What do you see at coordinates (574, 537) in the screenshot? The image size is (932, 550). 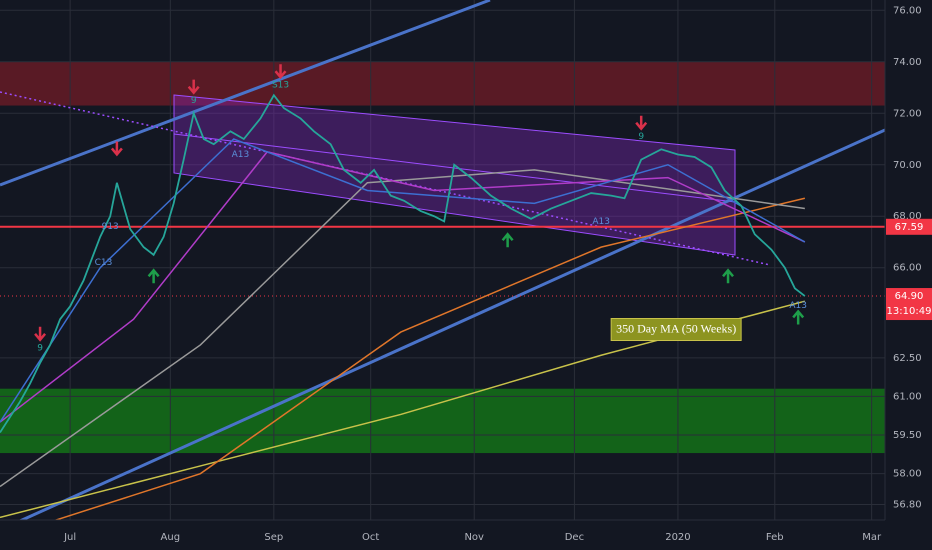 I see `x-tick-label: Dec` at bounding box center [574, 537].